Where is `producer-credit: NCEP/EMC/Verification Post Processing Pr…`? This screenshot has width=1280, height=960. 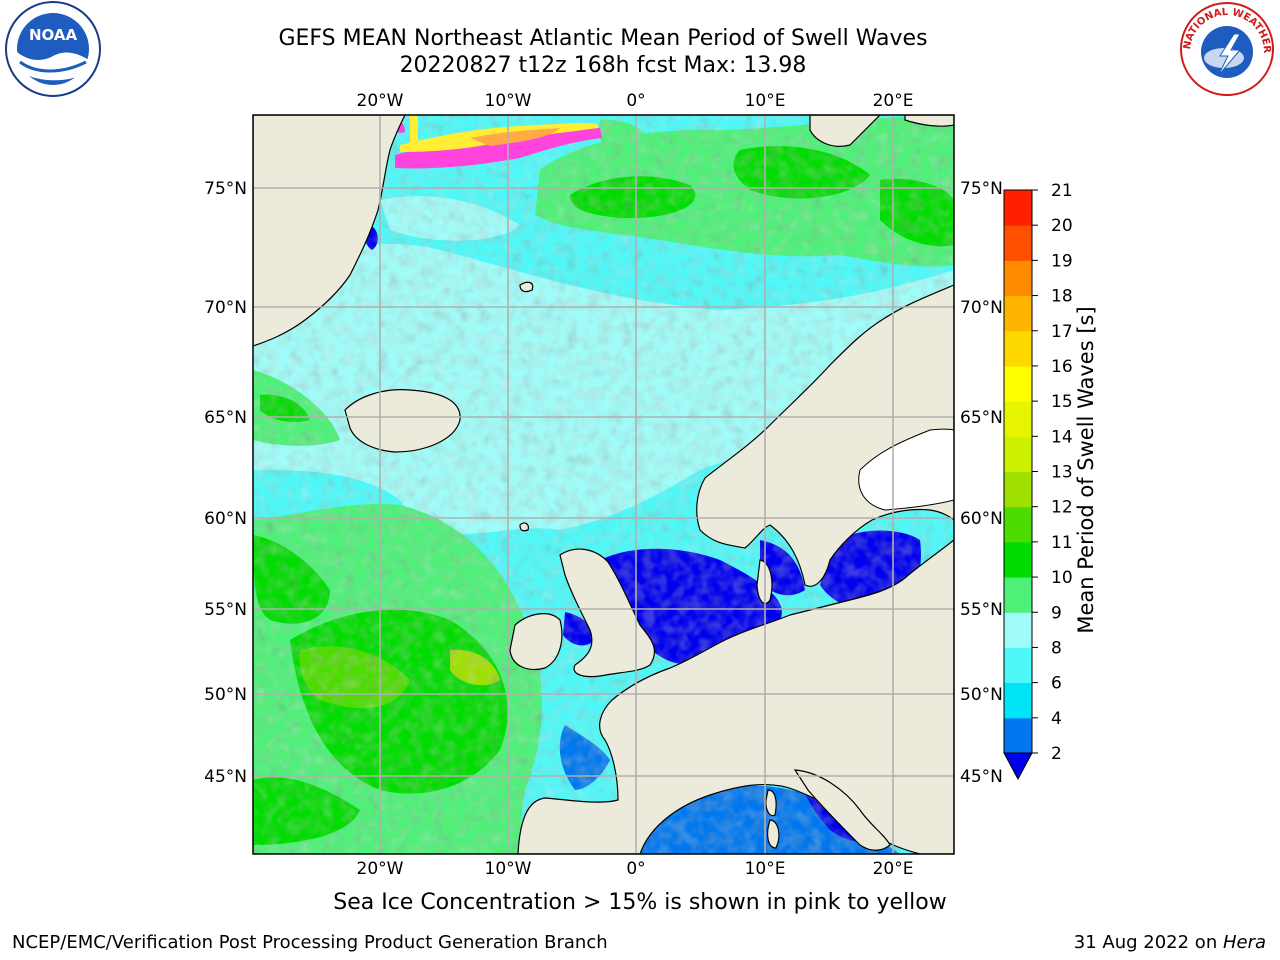 producer-credit: NCEP/EMC/Verification Post Processing Pr… is located at coordinates (310, 942).